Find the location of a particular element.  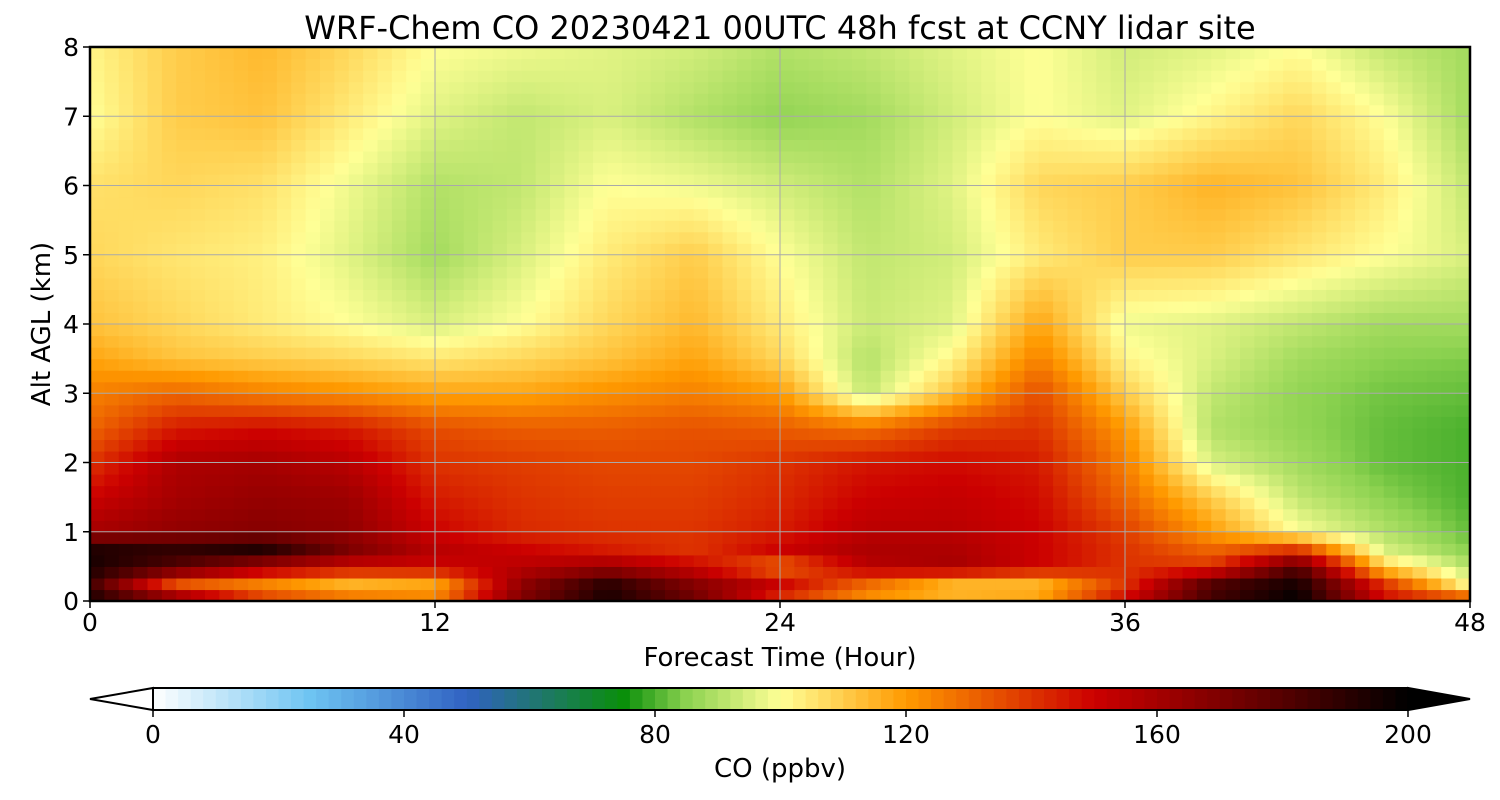

x-tick-label: 0 is located at coordinates (90, 622).